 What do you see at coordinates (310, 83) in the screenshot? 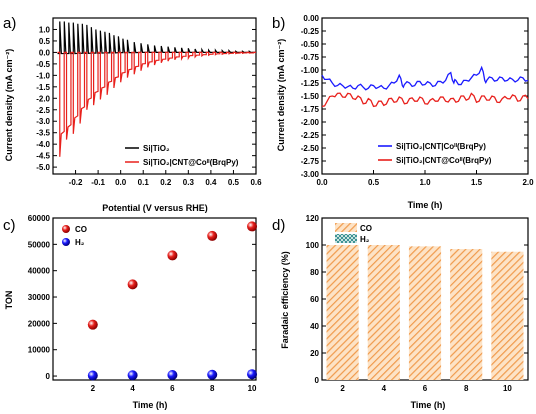
I see `y-tick-label: -1.25` at bounding box center [310, 83].